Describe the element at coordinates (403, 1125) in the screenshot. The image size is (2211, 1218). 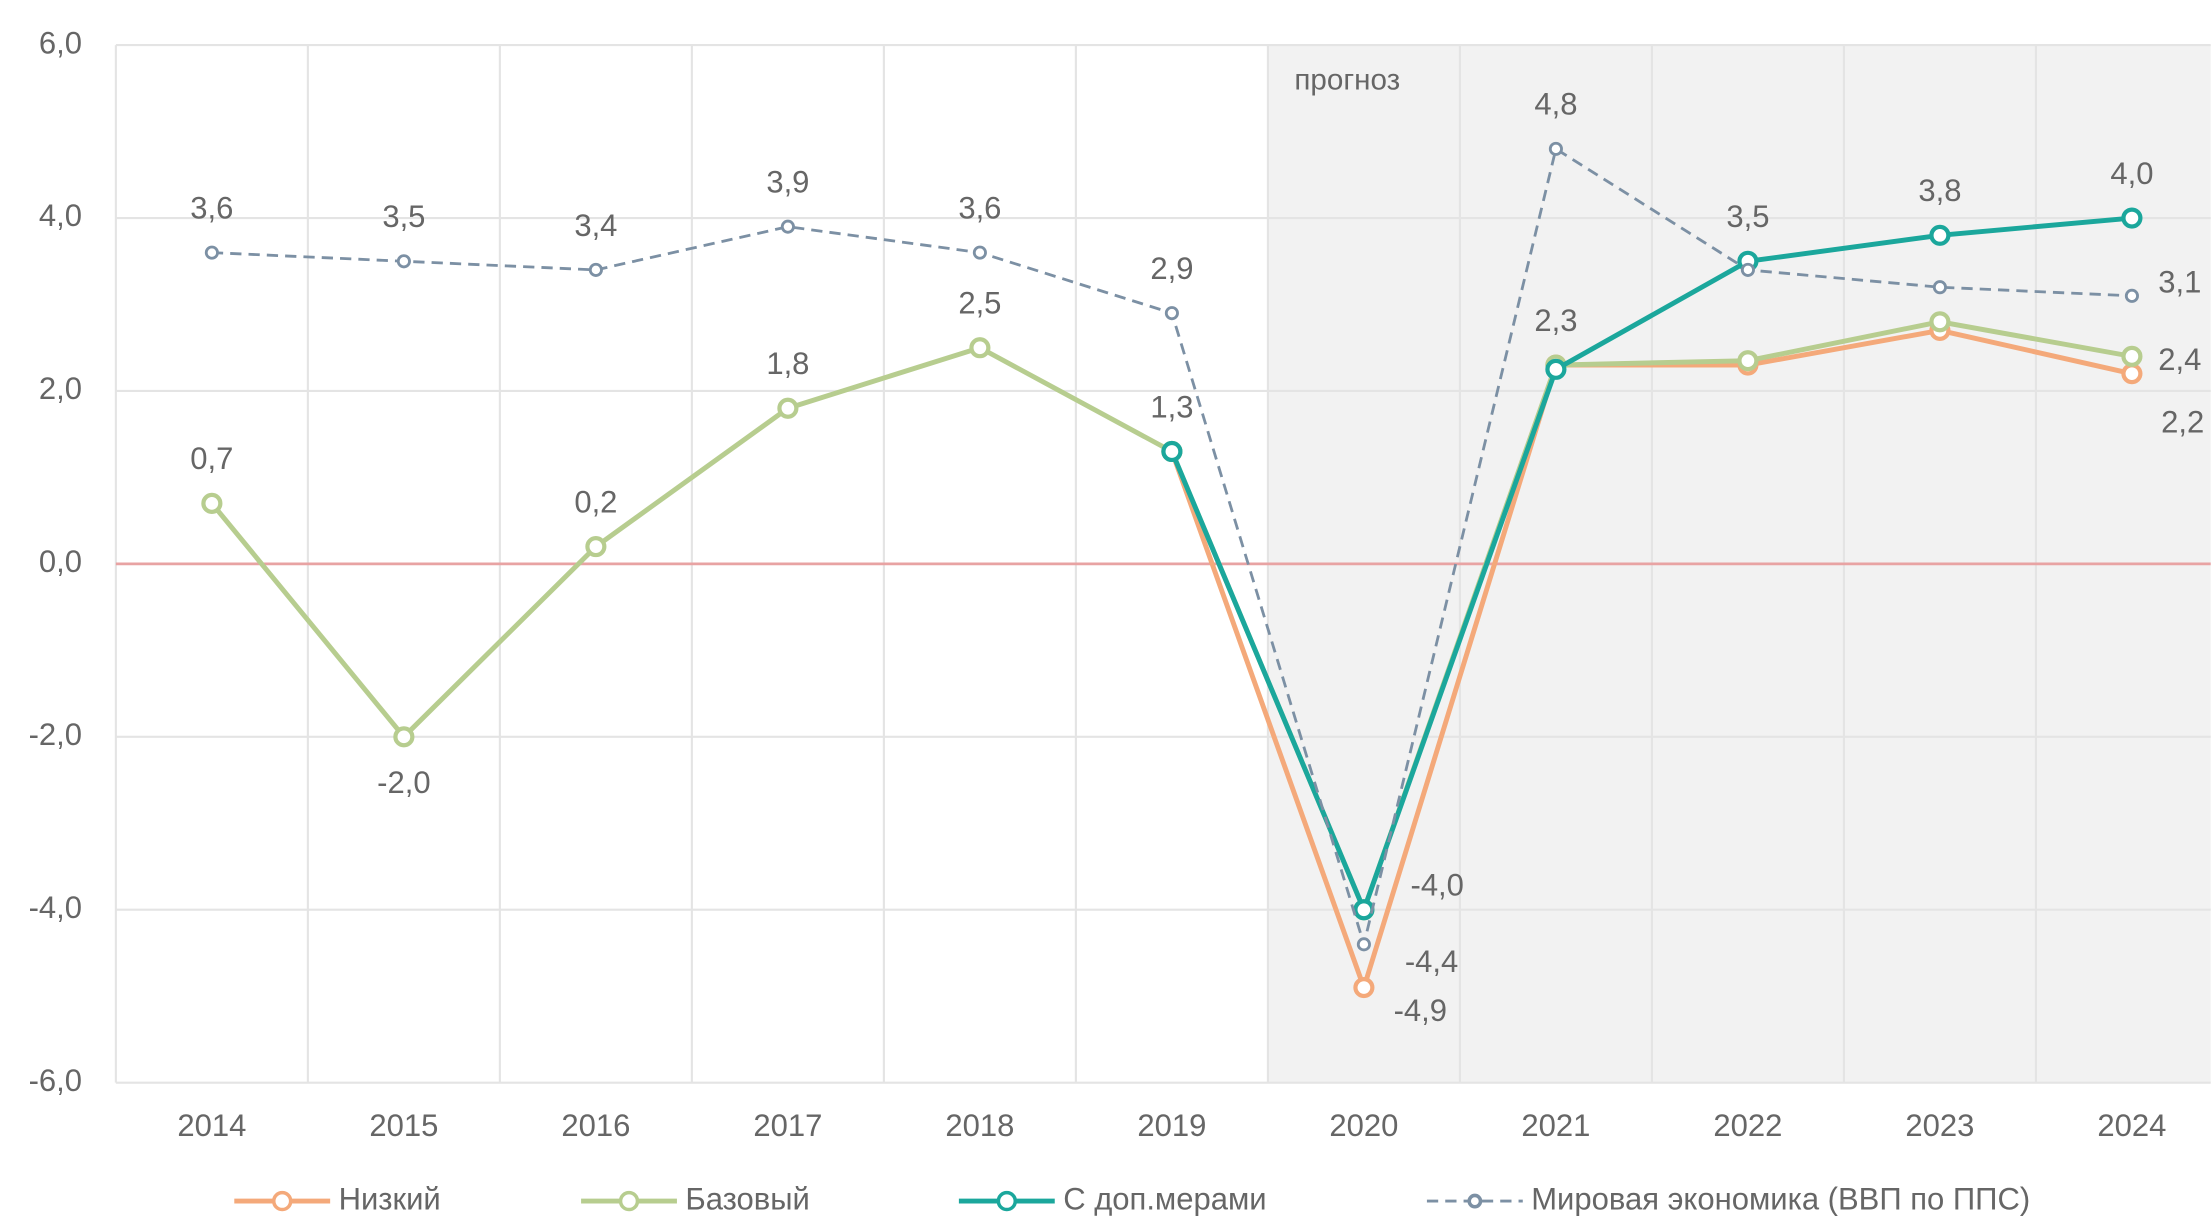
I see `x-tick-label: 2015` at that location.